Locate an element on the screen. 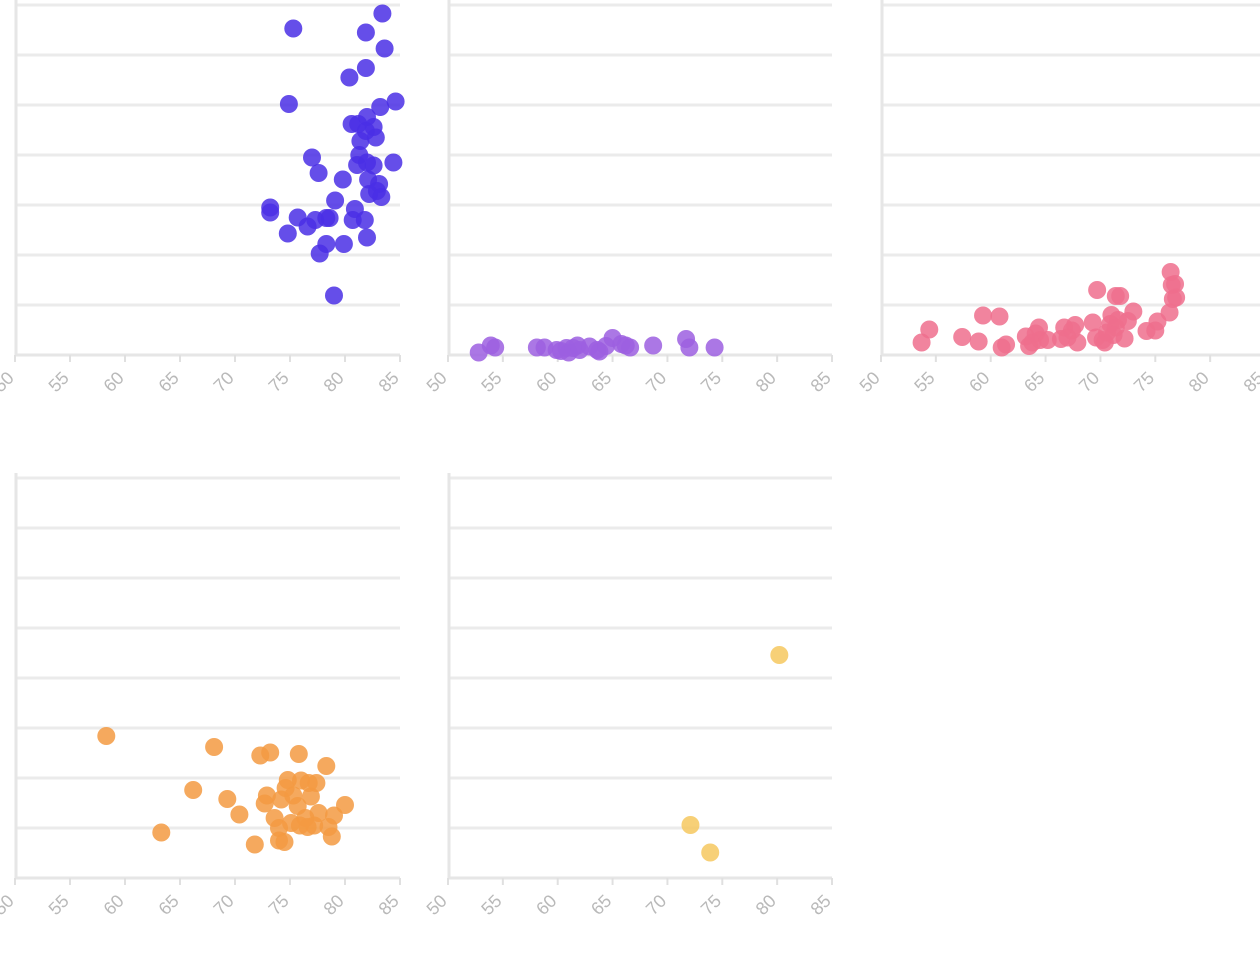 This screenshot has height=954, width=1260. panel-blue-scatter: 50 55 60 65 70 75 80 85 is located at coordinates (202, 198).